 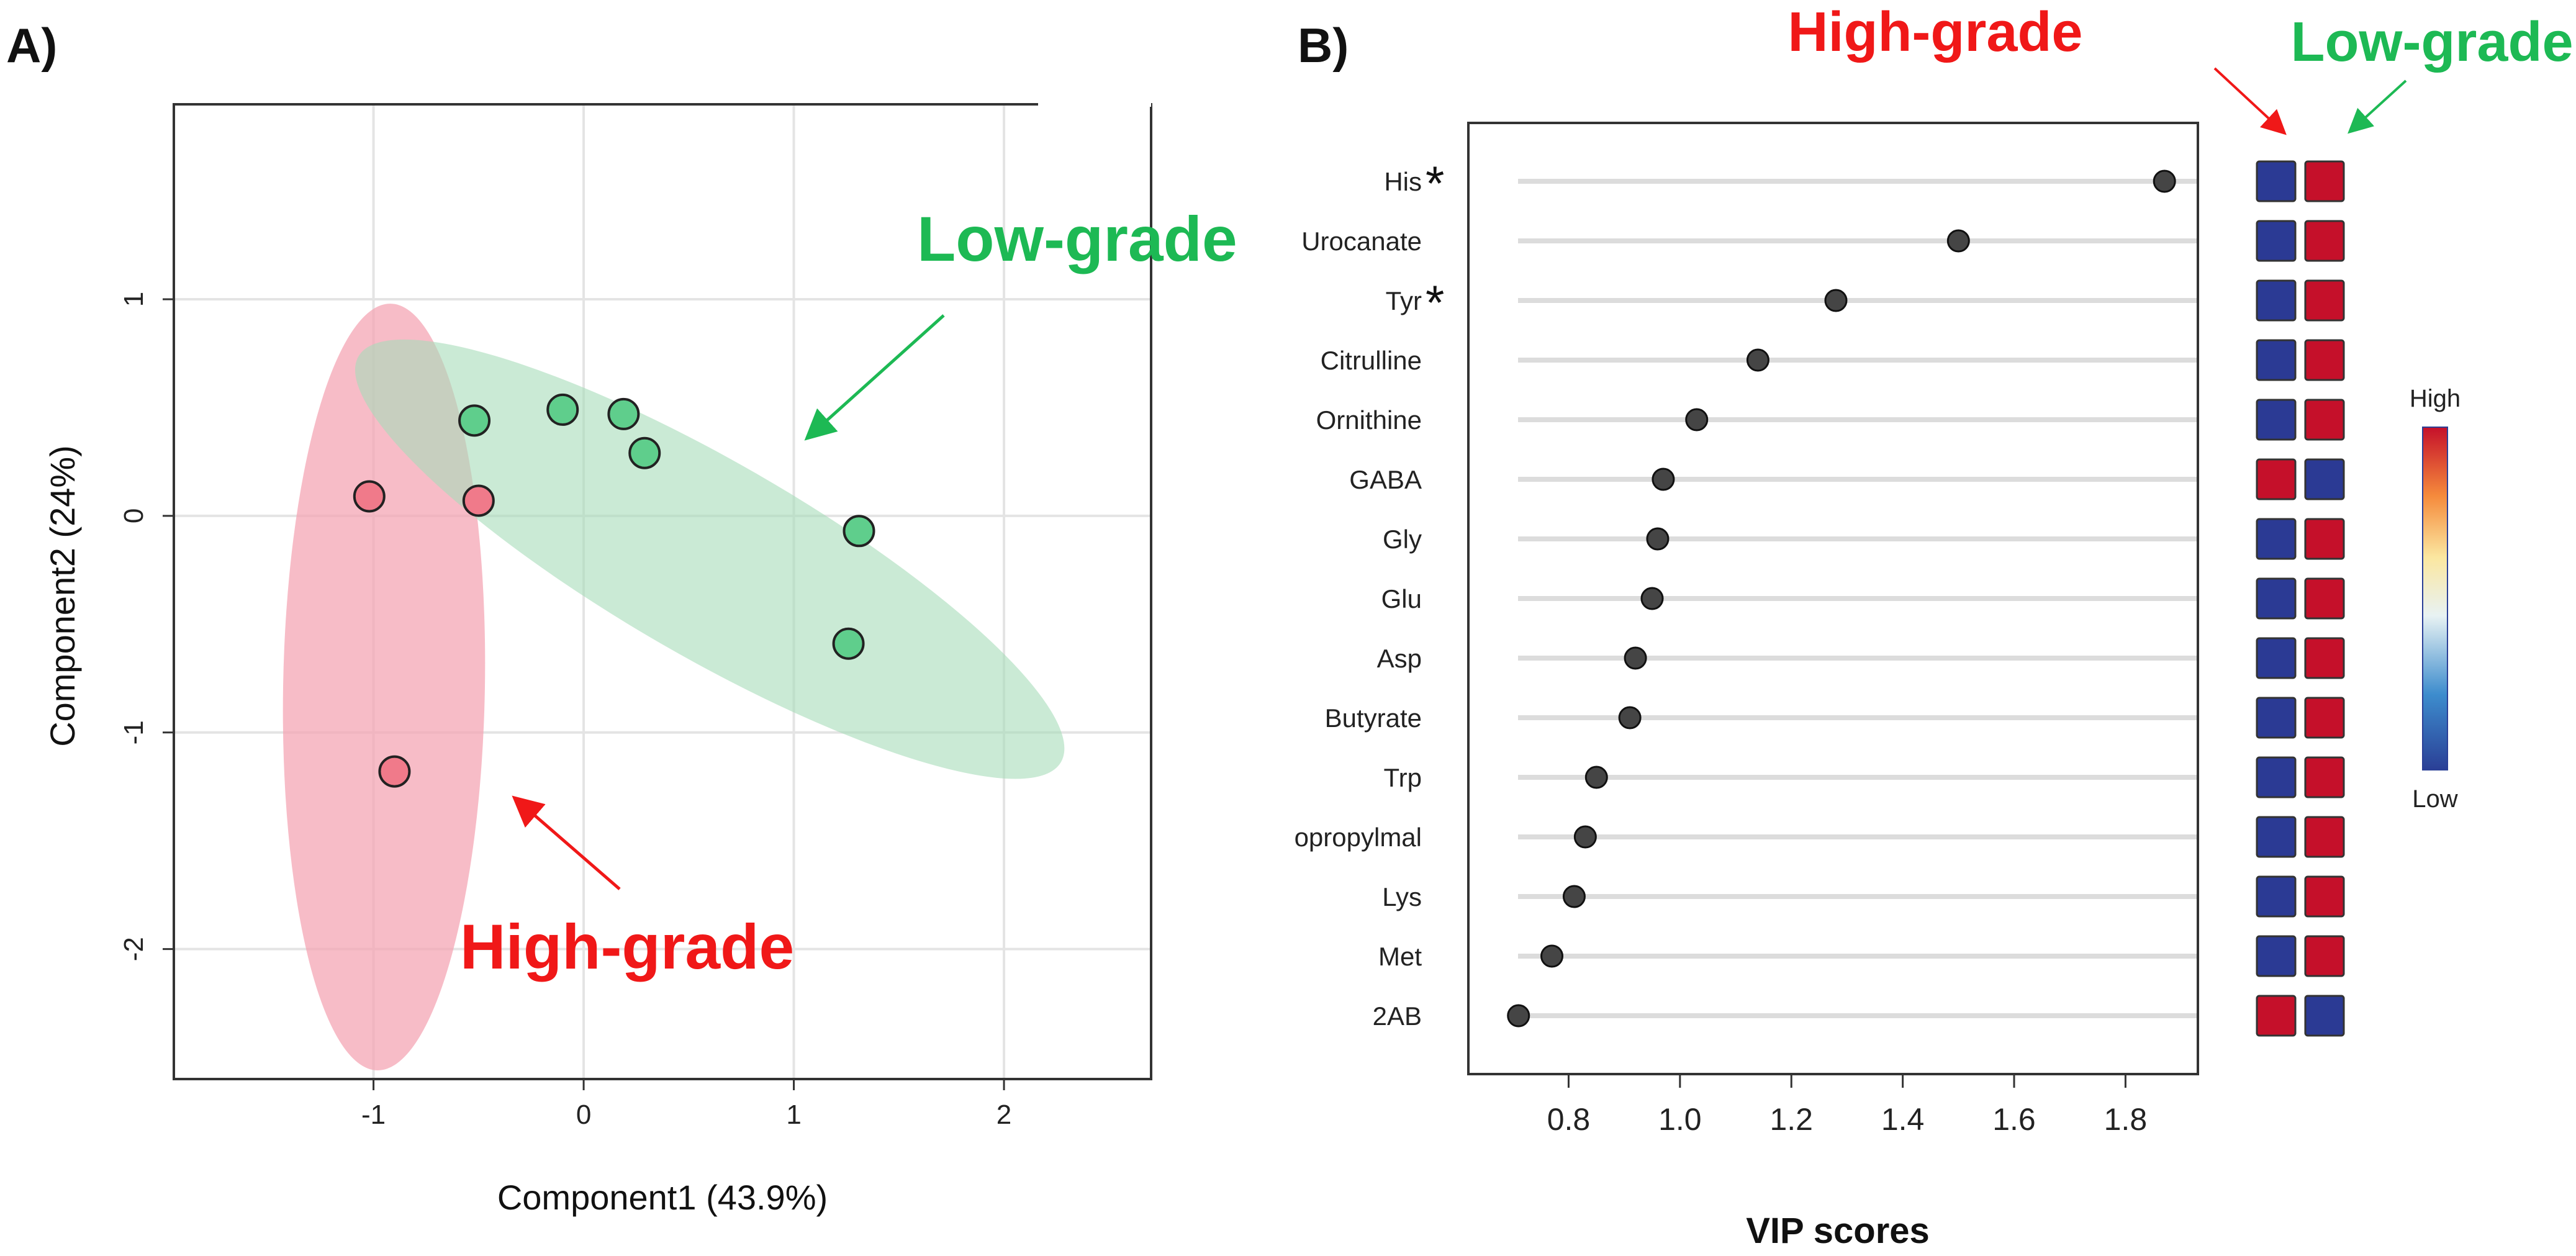 I want to click on x-tick-label: 0, so click(x=583, y=1115).